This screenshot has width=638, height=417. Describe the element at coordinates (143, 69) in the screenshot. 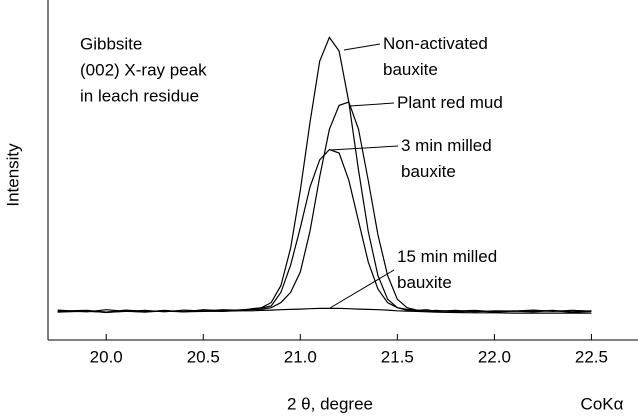

I see `annotation: (002) X-ray peak` at that location.